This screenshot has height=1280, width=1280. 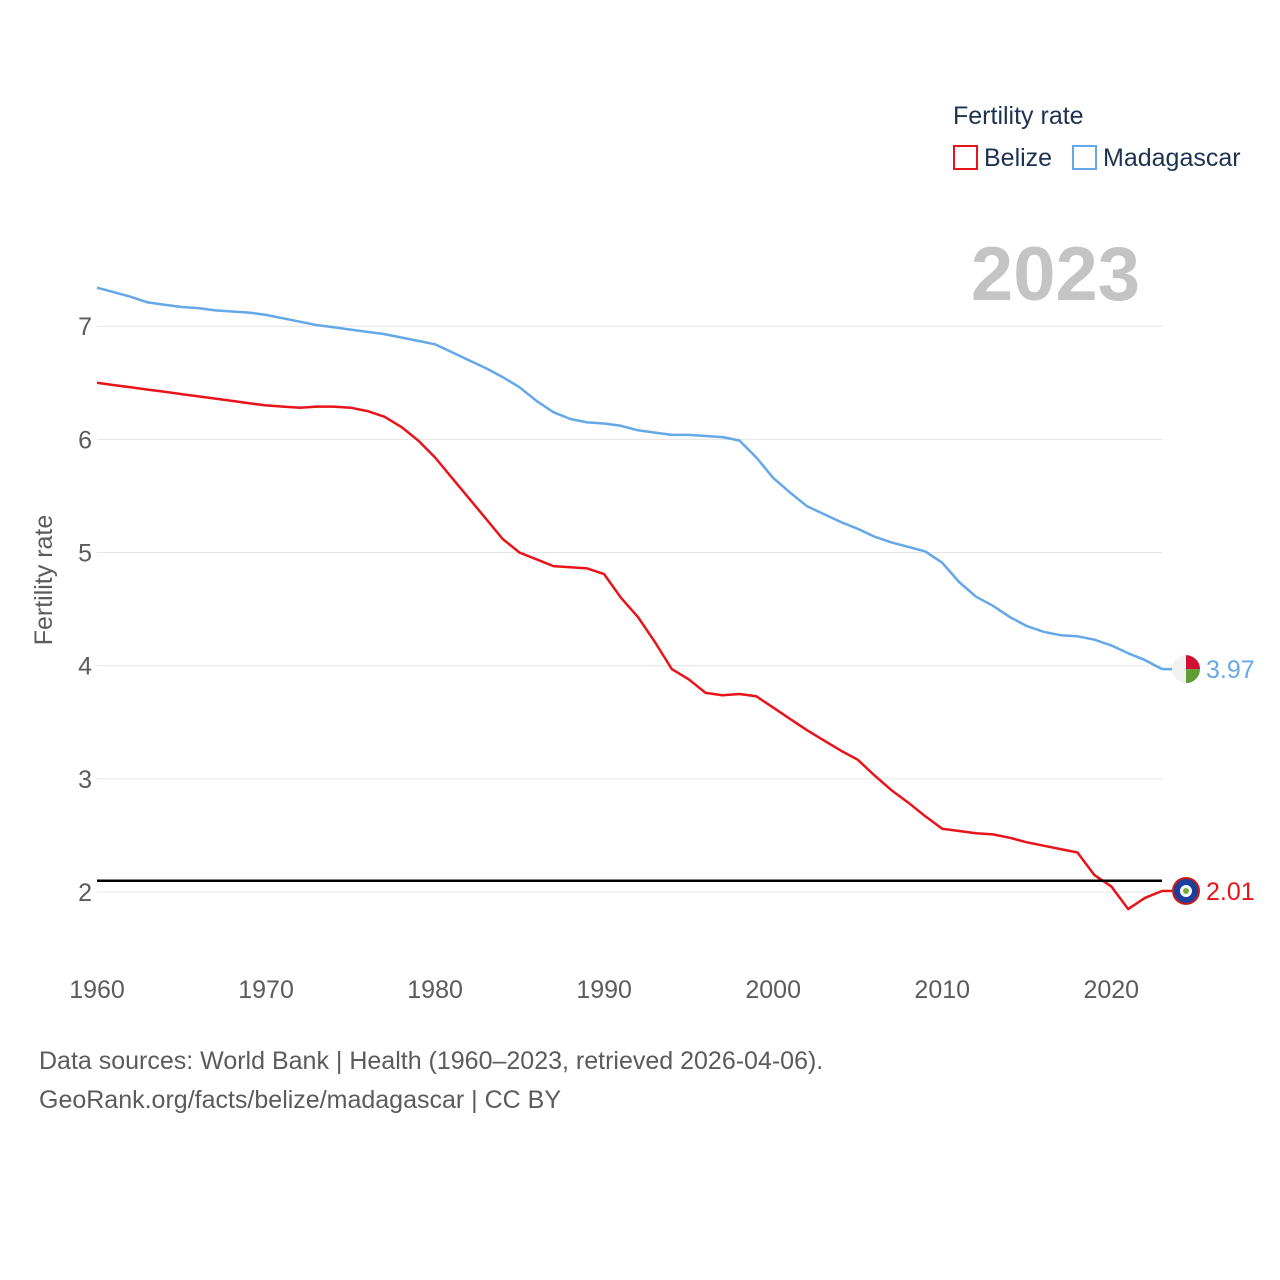 I want to click on flag-belize-icon, so click(x=1186, y=890).